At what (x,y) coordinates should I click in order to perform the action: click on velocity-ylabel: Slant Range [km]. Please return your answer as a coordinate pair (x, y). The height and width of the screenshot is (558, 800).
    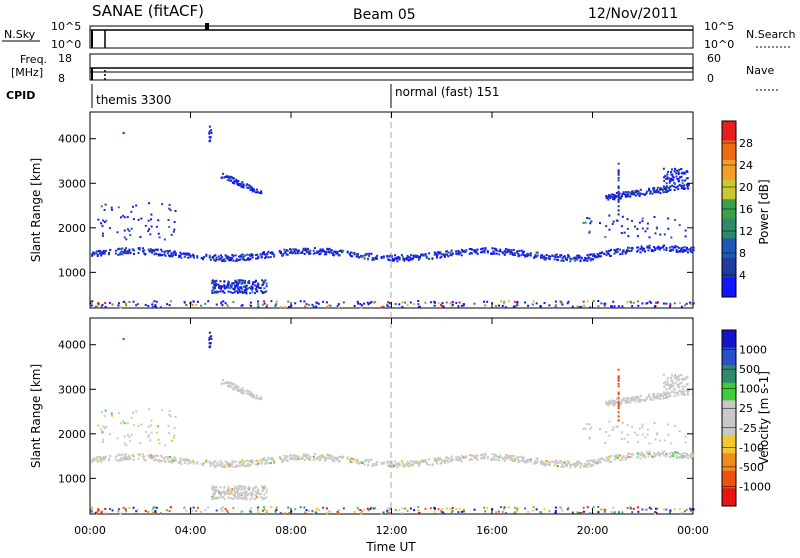
    Looking at the image, I should click on (36, 416).